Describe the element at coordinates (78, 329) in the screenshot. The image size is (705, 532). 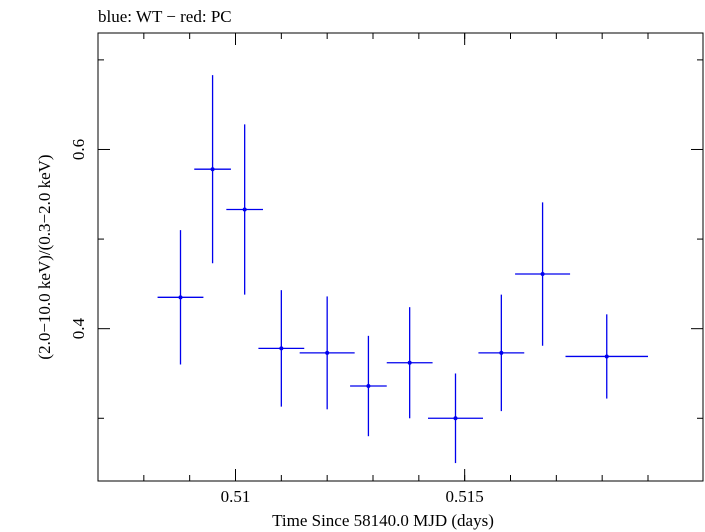
I see `y-tick-label: 0.4` at that location.